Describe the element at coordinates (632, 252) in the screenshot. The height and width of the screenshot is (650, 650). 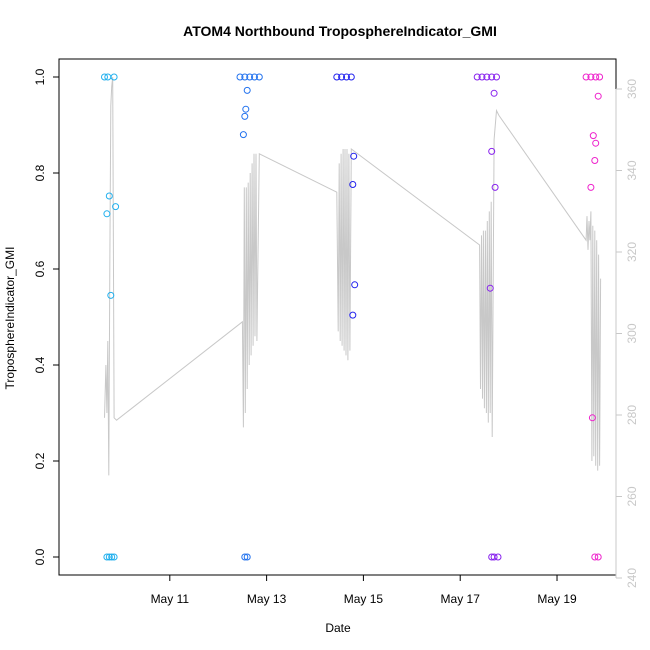
I see `y2-tick-label: 320` at that location.